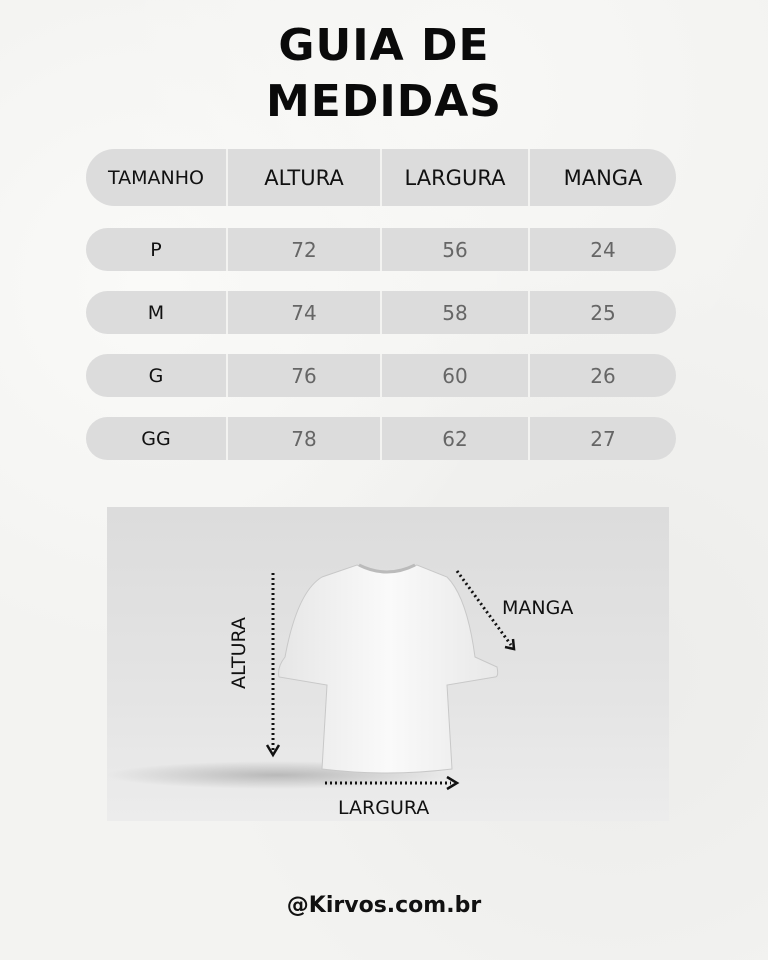 The width and height of the screenshot is (768, 960). What do you see at coordinates (303, 312) in the screenshot?
I see `altura-cell: 74` at bounding box center [303, 312].